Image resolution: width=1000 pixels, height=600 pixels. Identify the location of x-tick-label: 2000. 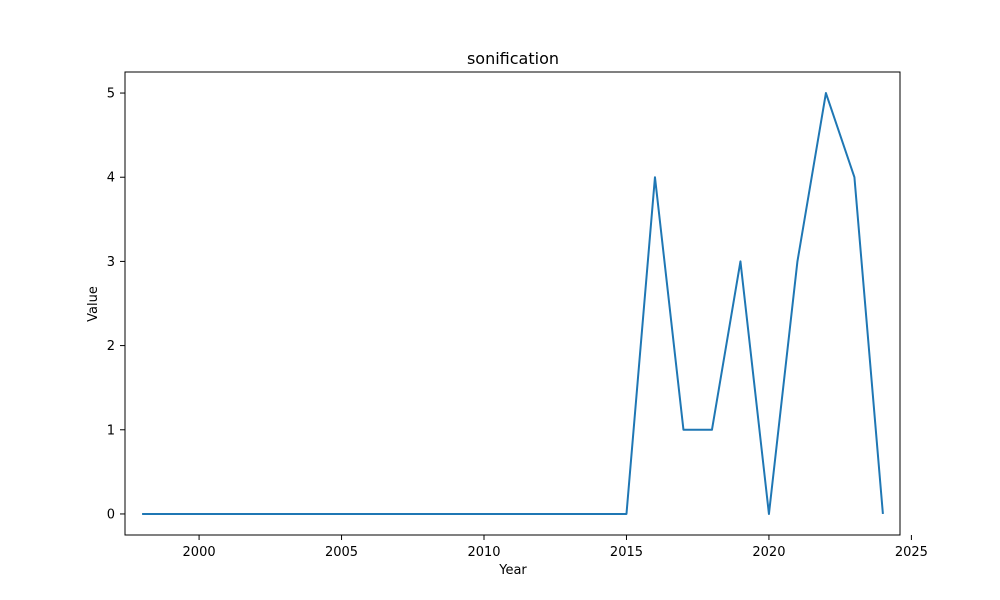
(199, 552).